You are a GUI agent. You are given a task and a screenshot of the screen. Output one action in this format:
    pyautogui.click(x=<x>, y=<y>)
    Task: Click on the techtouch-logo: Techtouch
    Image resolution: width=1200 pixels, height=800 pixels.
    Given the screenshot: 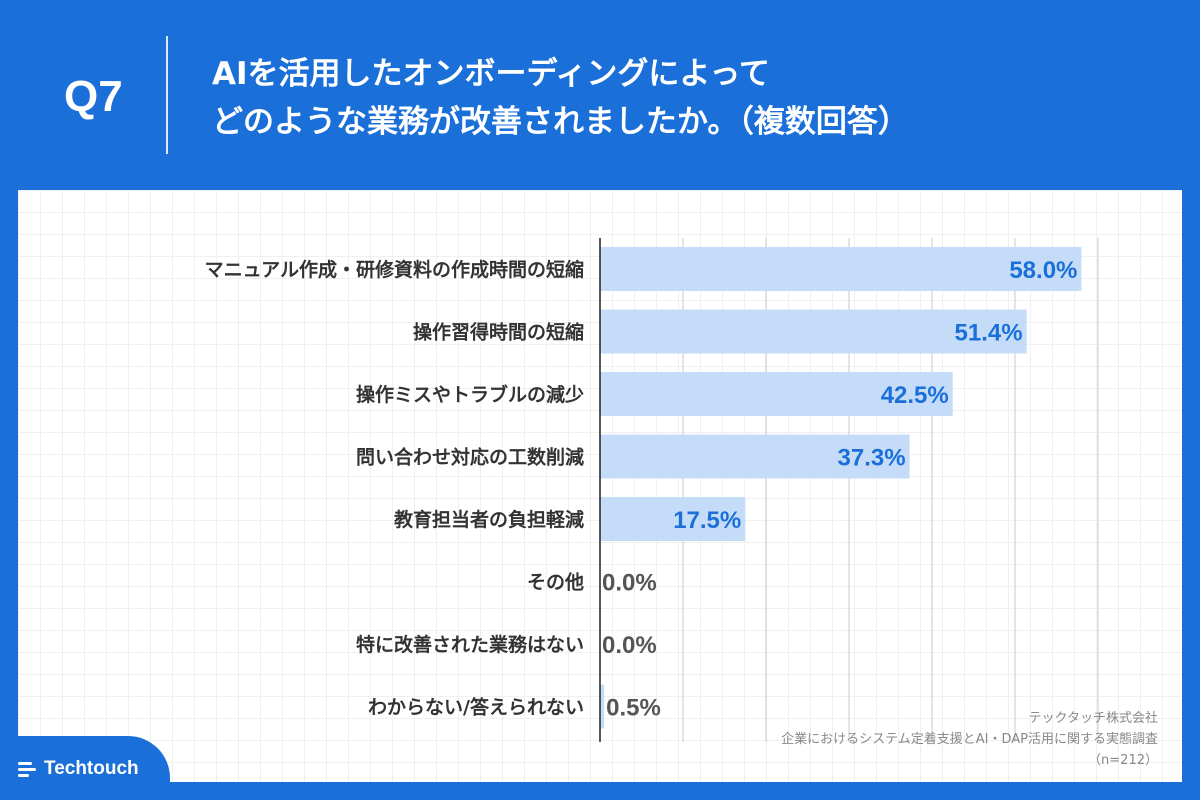 What is the action you would take?
    pyautogui.click(x=78, y=769)
    